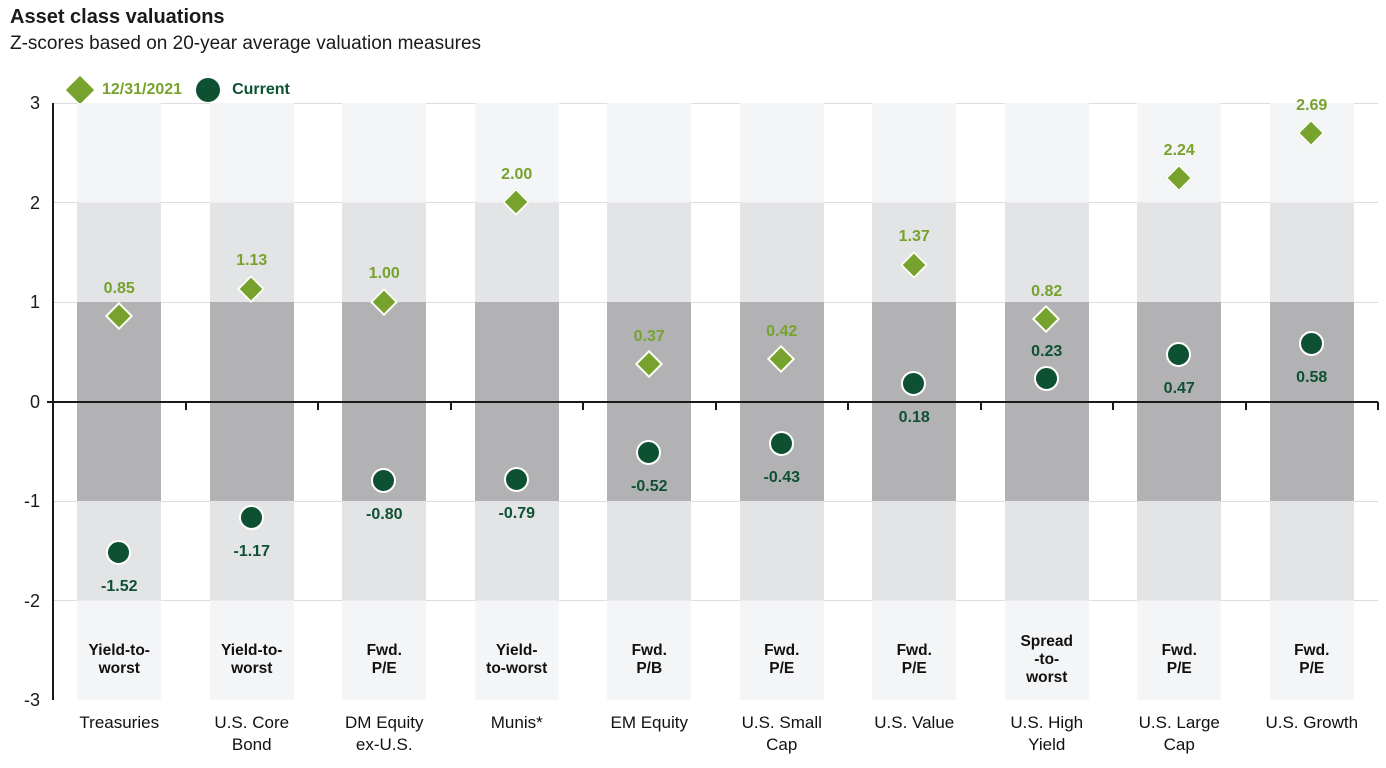 This screenshot has height=768, width=1386. I want to click on measure-label: Fwd. P/B, so click(649, 660).